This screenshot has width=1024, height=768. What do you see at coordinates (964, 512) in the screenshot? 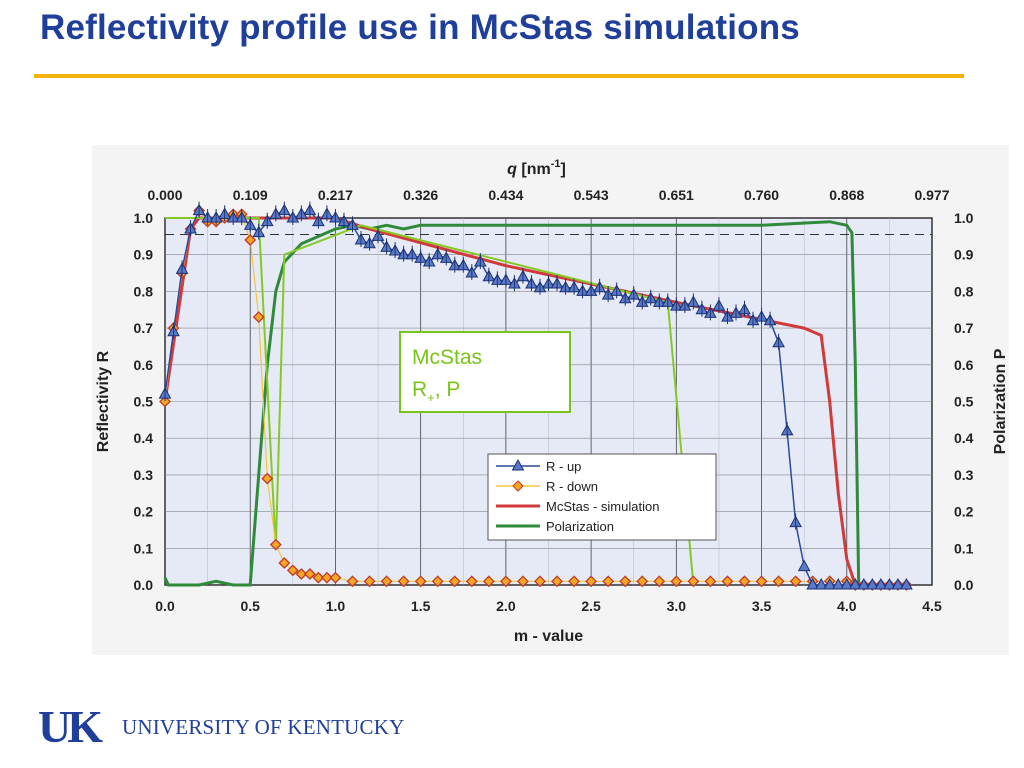
I see `y2-tick-label: 0.2` at bounding box center [964, 512].